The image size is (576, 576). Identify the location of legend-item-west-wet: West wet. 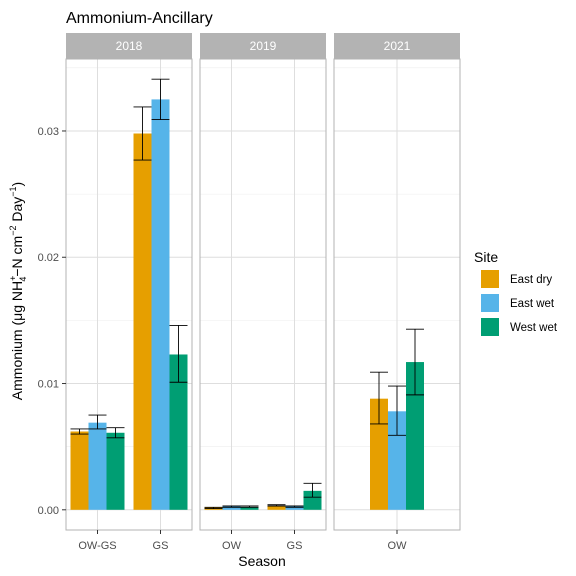
(519, 327).